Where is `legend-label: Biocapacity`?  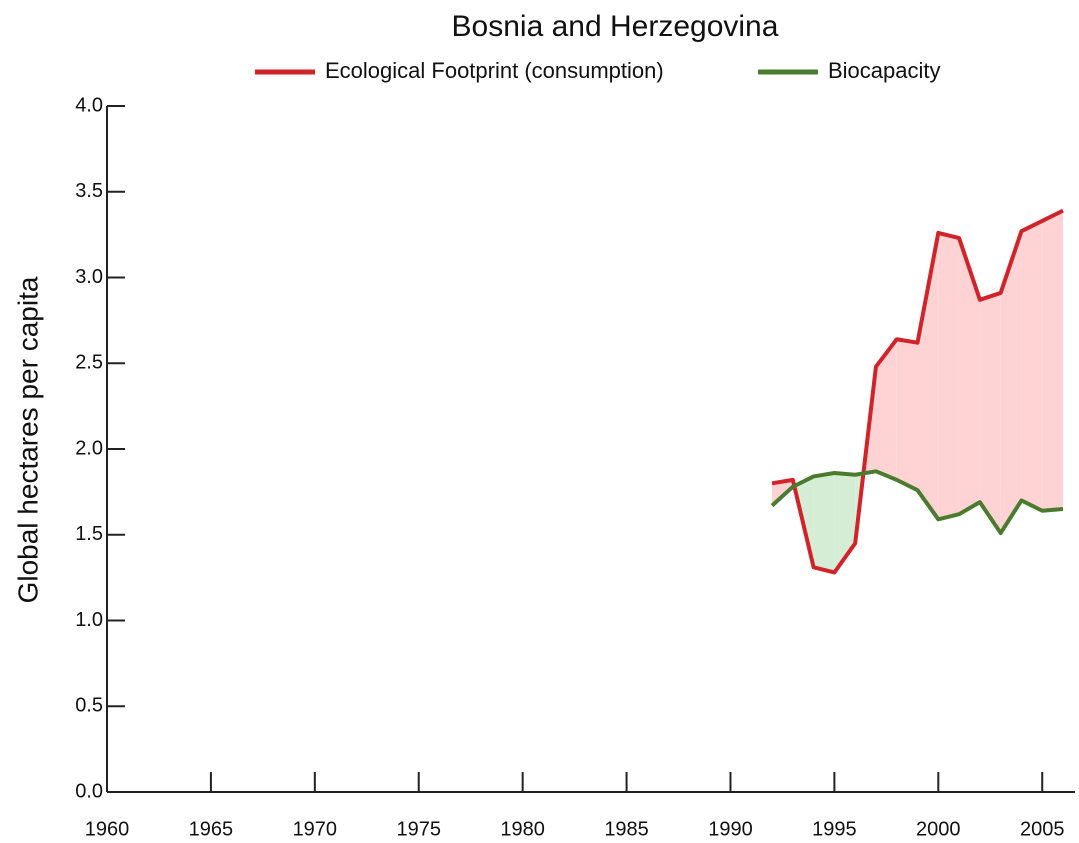 legend-label: Biocapacity is located at coordinates (884, 70).